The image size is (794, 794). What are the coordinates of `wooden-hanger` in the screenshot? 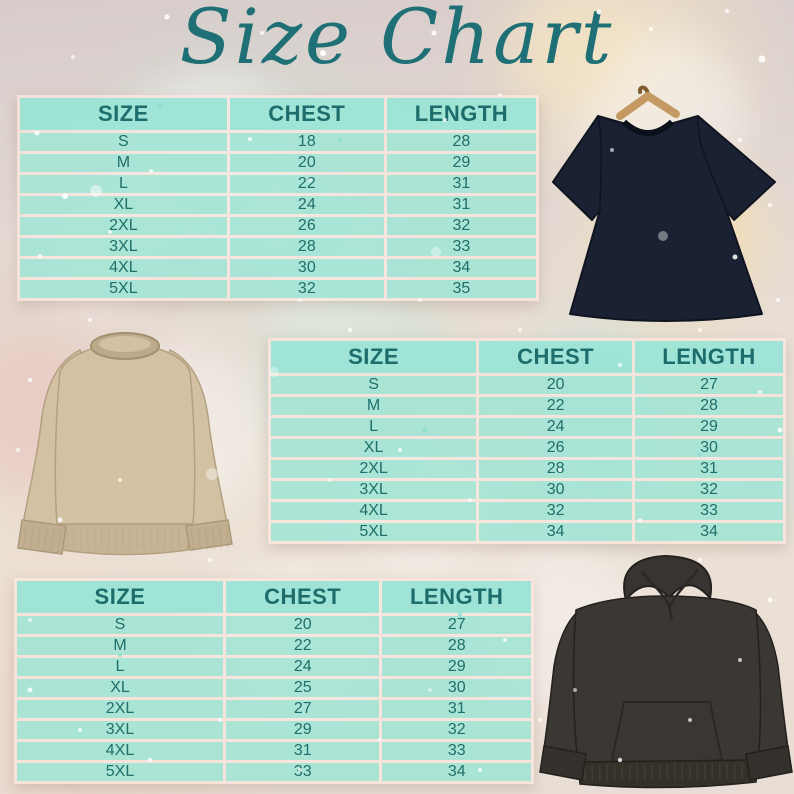 It's located at (648, 102).